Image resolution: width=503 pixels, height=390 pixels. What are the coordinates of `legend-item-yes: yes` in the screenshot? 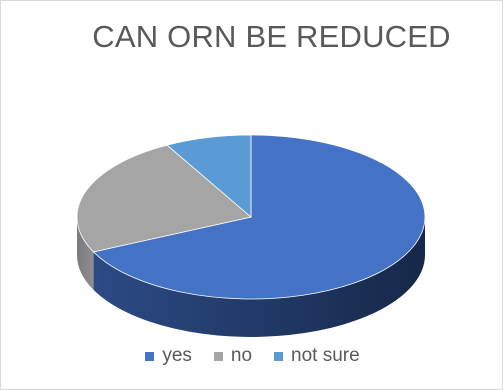 It's located at (168, 356).